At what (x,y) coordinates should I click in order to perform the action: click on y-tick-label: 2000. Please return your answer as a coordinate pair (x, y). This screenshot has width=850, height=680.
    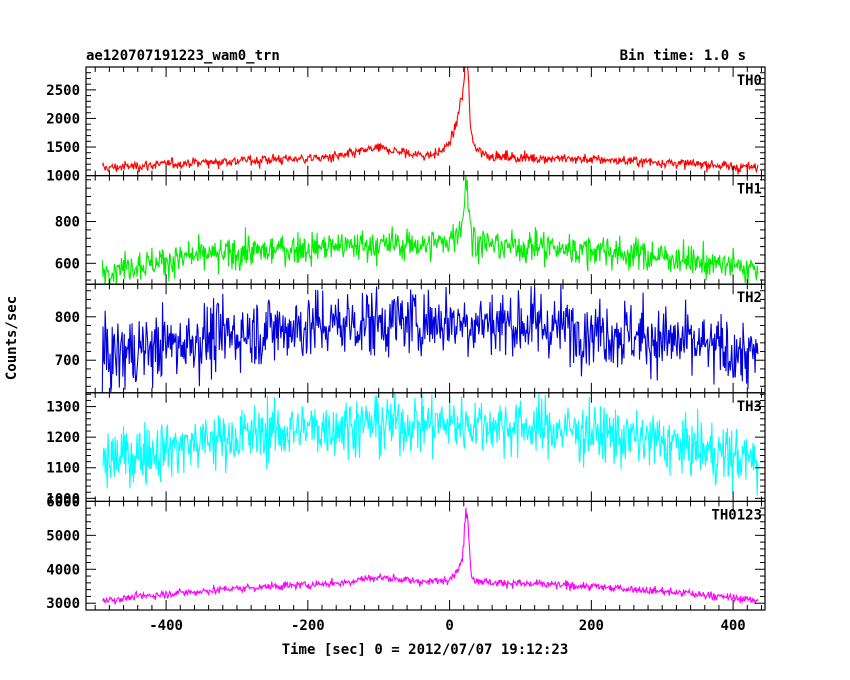
    Looking at the image, I should click on (63, 119).